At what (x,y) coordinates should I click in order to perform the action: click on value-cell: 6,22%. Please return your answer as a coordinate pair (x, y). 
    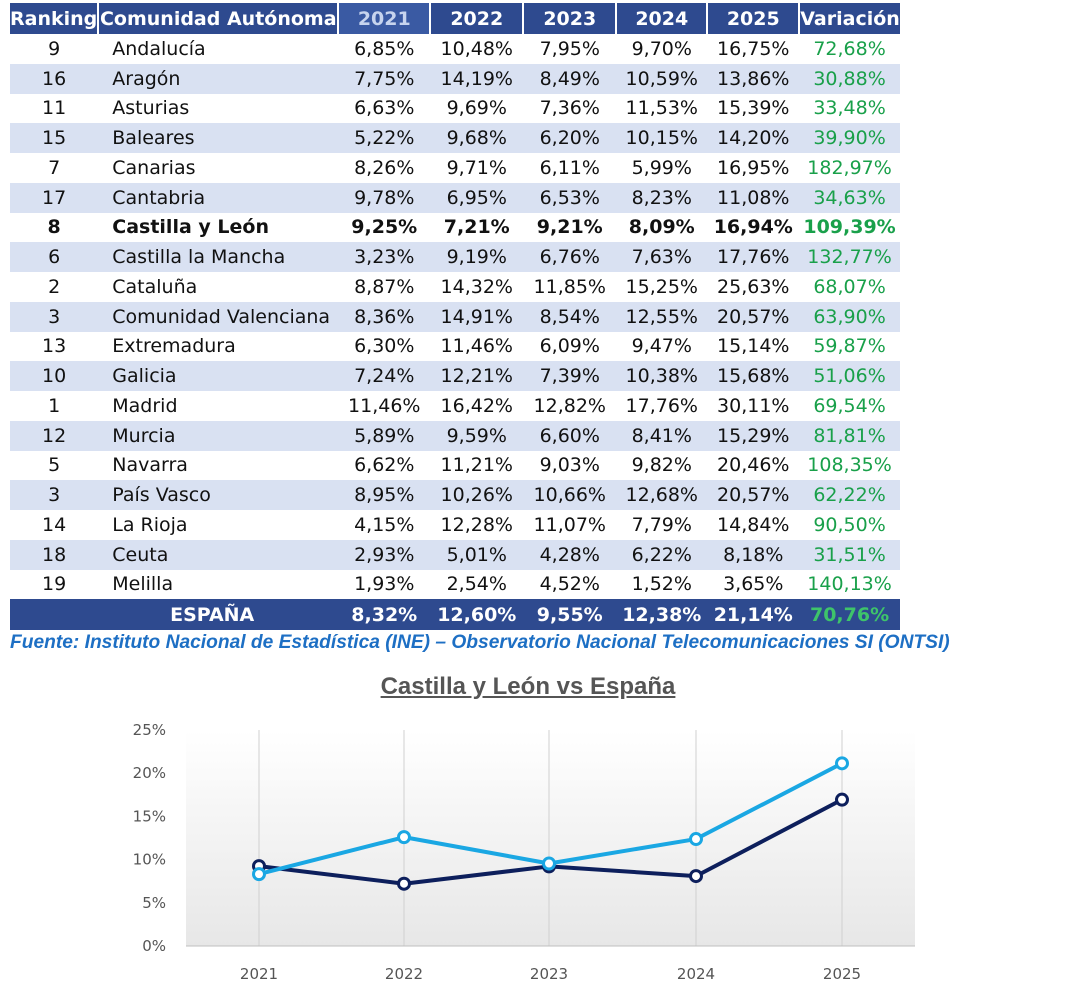
    Looking at the image, I should click on (662, 554).